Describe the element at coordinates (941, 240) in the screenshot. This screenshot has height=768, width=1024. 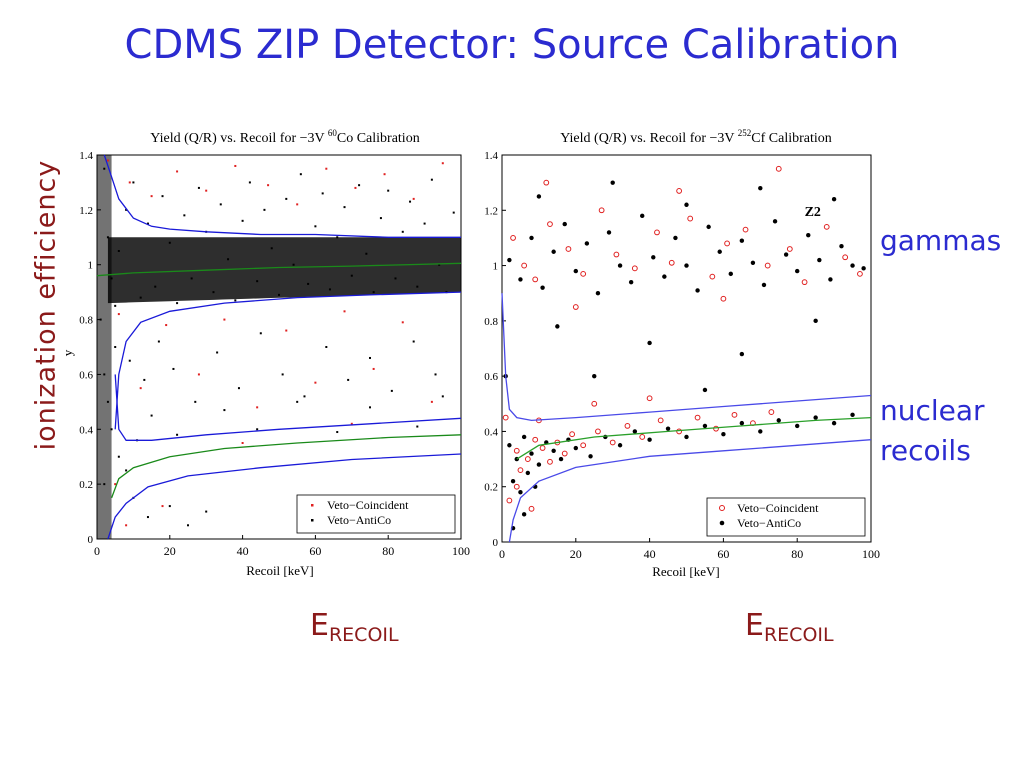
I see `gammas-label: gammas` at that location.